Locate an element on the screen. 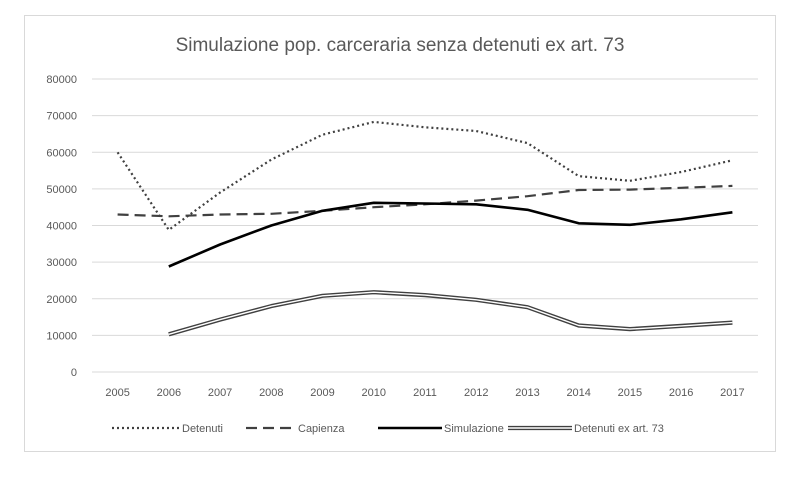 The width and height of the screenshot is (800, 477). x-tick-label: 2009 is located at coordinates (322, 393).